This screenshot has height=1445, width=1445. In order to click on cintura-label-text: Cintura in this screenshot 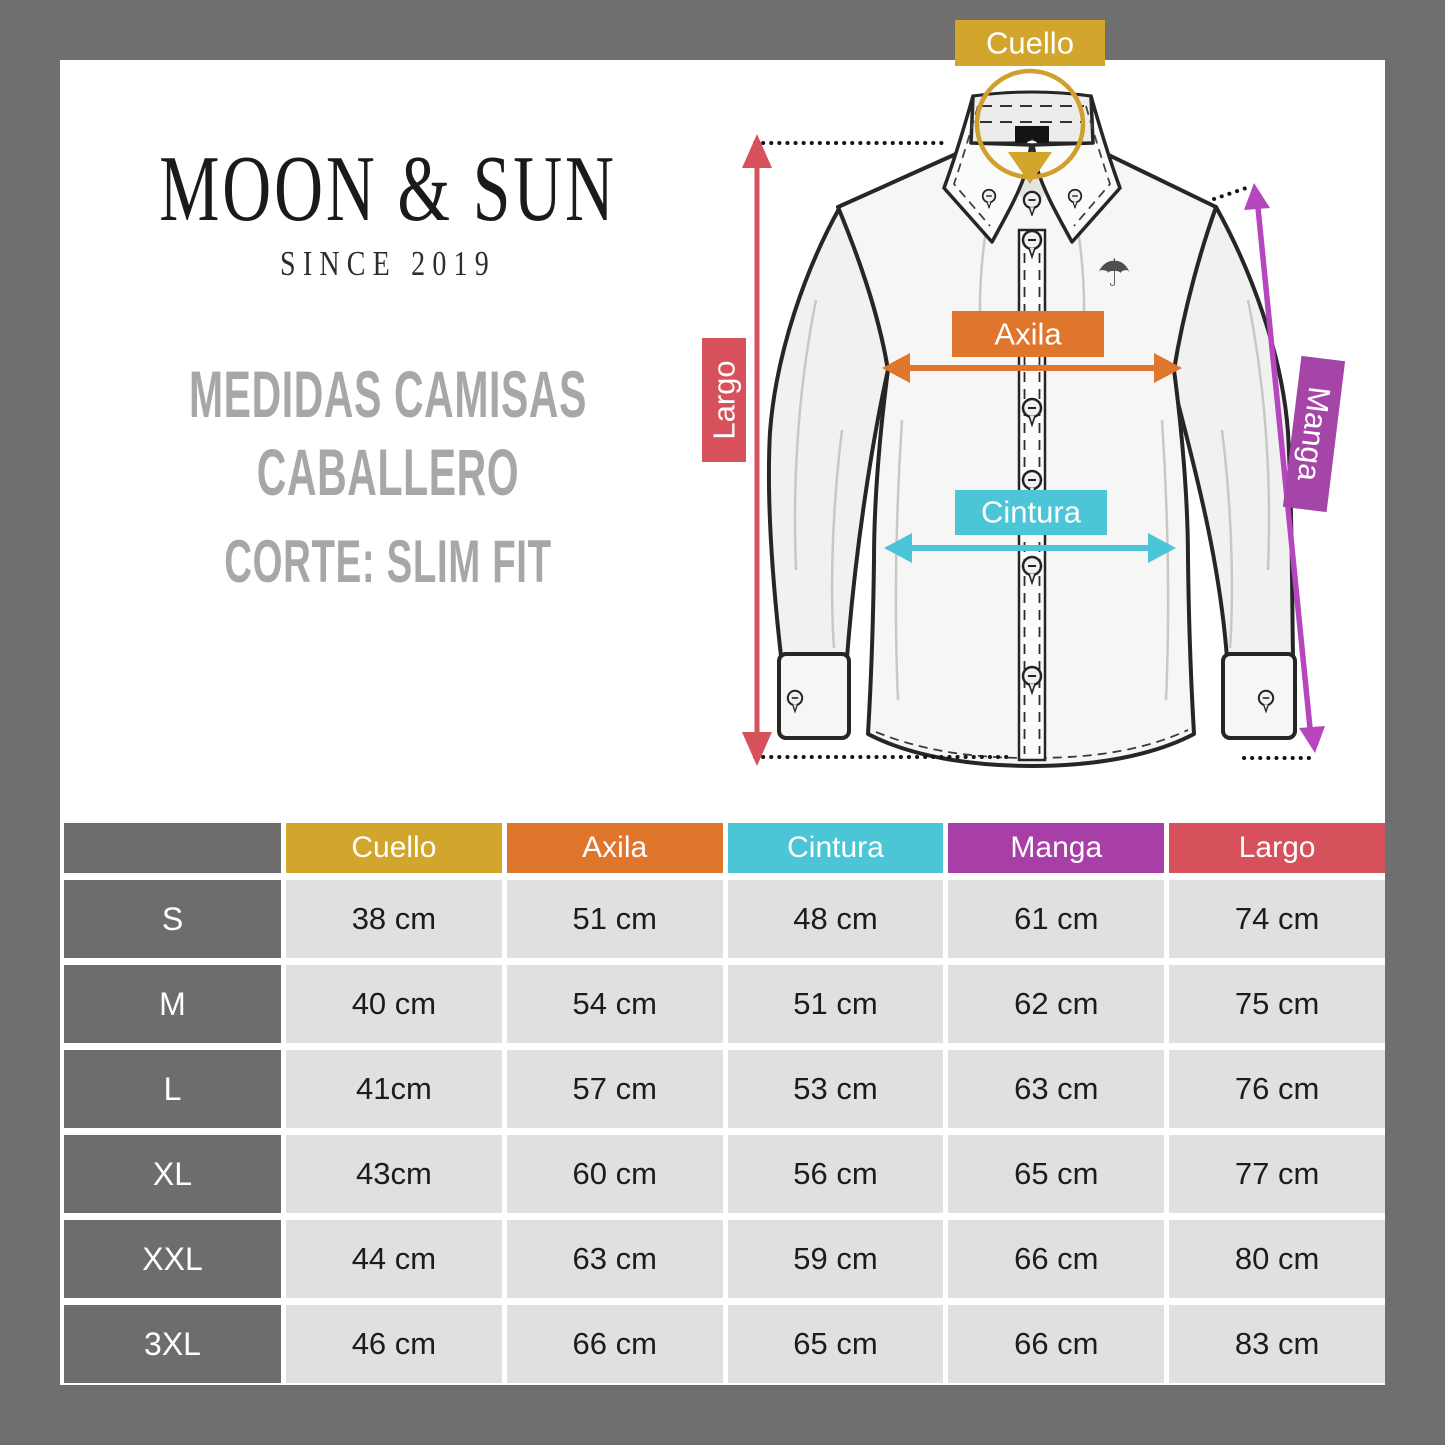, I will do `click(1031, 512)`.